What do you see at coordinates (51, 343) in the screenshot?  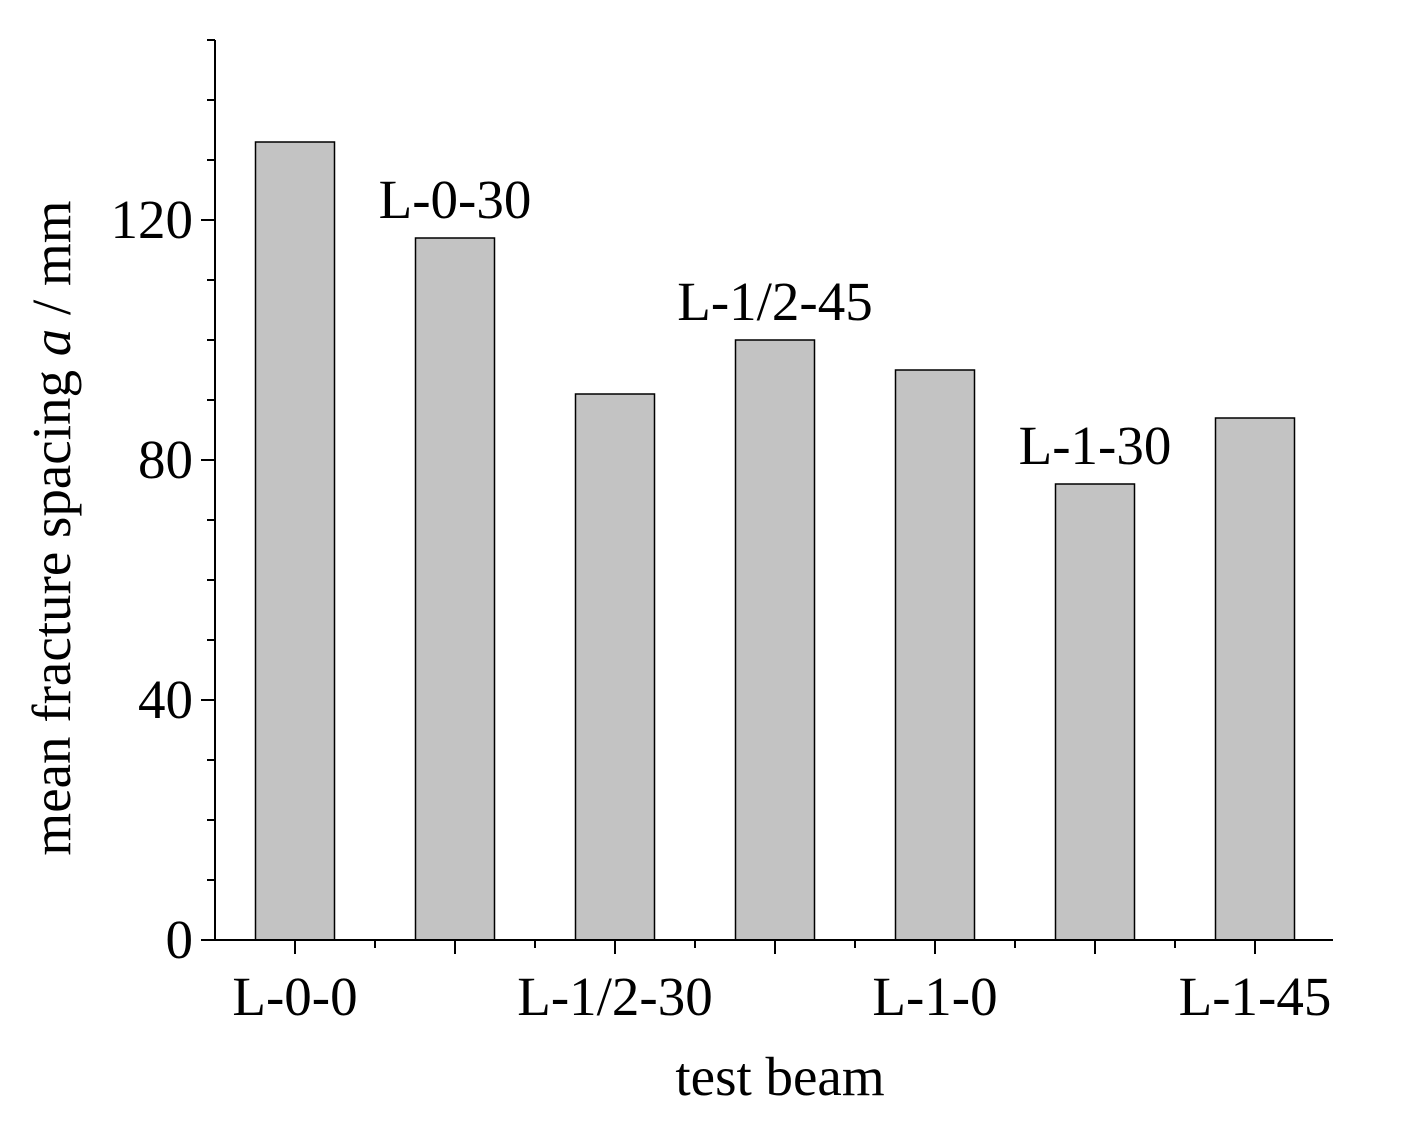 I see `y-axis-title-variable: a` at bounding box center [51, 343].